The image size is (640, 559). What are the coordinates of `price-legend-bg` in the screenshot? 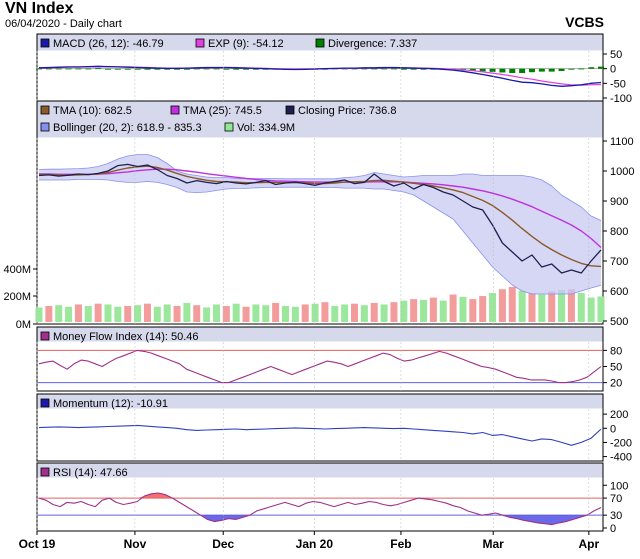 It's located at (320, 119).